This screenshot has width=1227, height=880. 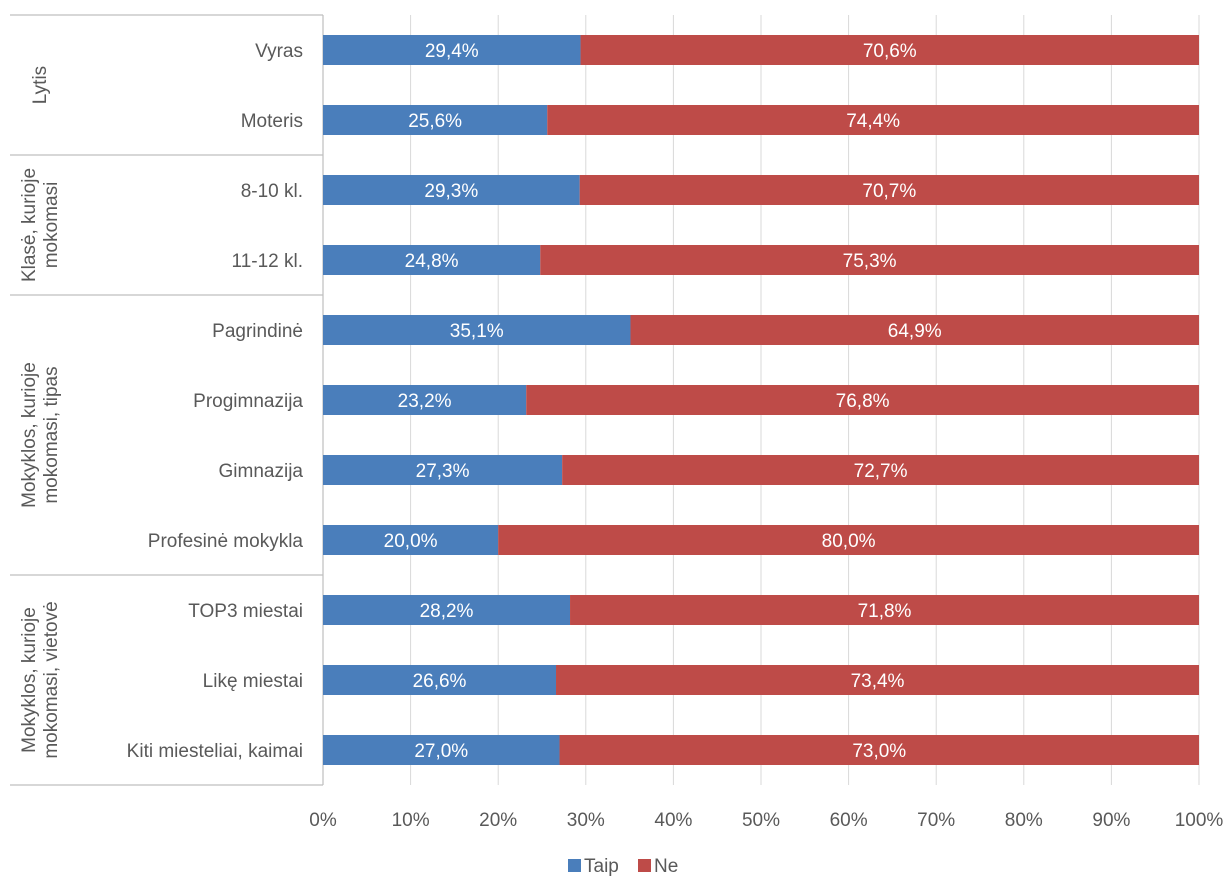 What do you see at coordinates (40, 225) in the screenshot?
I see `group-label: Klasė, kuriojemokomasi` at bounding box center [40, 225].